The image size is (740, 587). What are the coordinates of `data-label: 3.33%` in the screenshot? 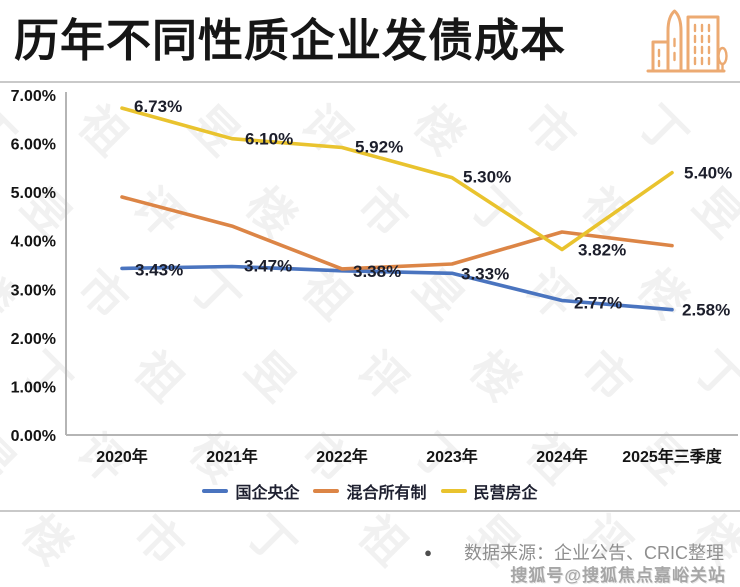 It's located at (485, 273).